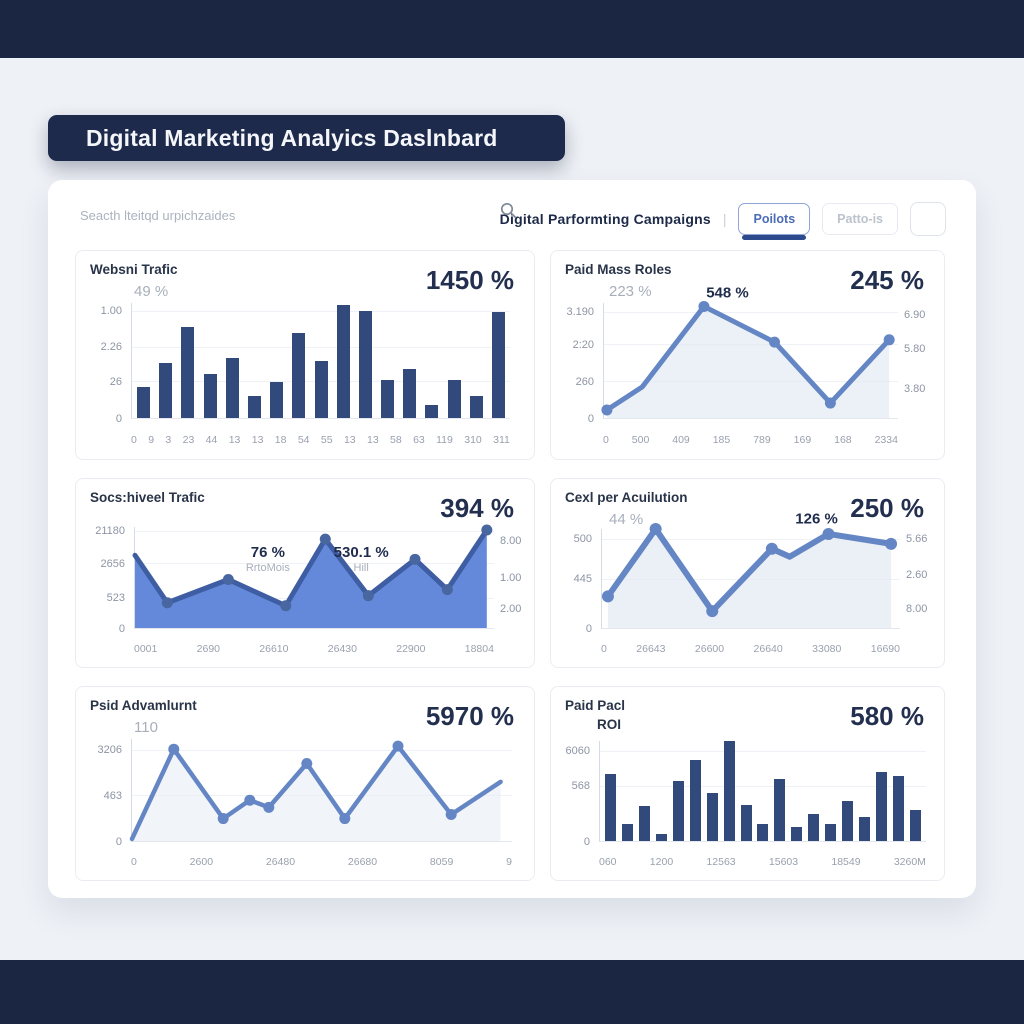  What do you see at coordinates (626, 497) in the screenshot?
I see `chart-title: Cexl per Acuilution` at bounding box center [626, 497].